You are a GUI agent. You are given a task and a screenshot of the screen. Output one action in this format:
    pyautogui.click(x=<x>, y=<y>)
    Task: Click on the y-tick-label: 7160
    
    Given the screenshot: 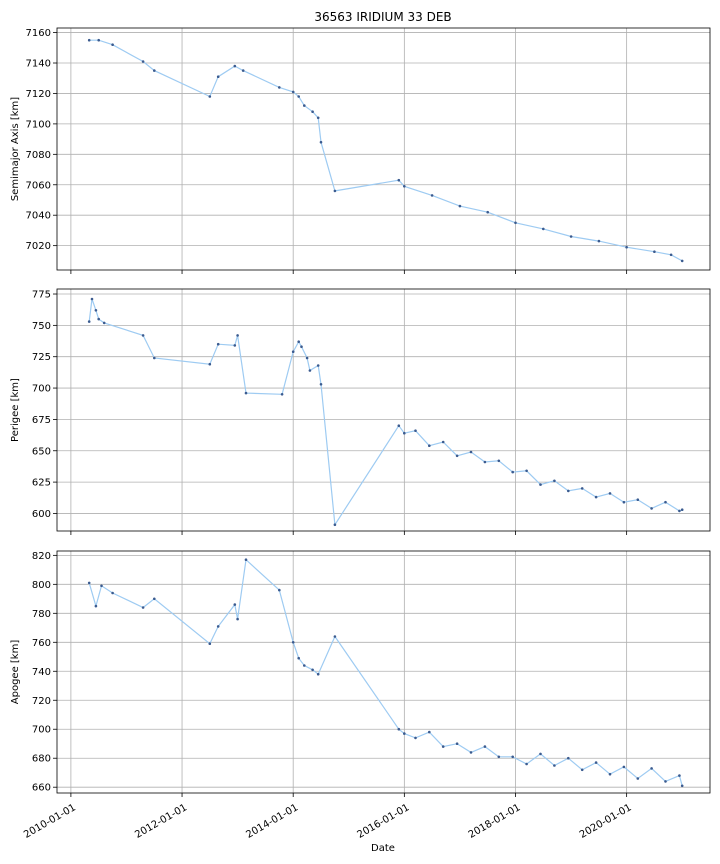 What is the action you would take?
    pyautogui.click(x=38, y=33)
    